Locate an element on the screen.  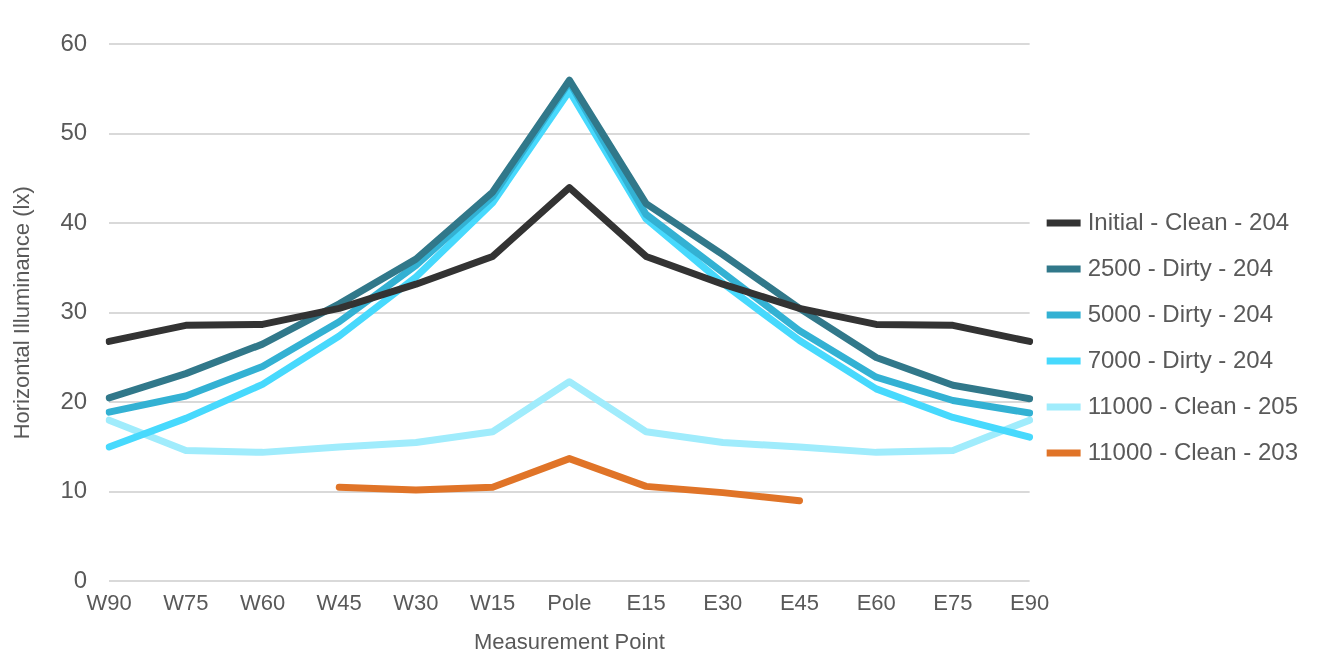
y-tick-label: 0 is located at coordinates (80, 579).